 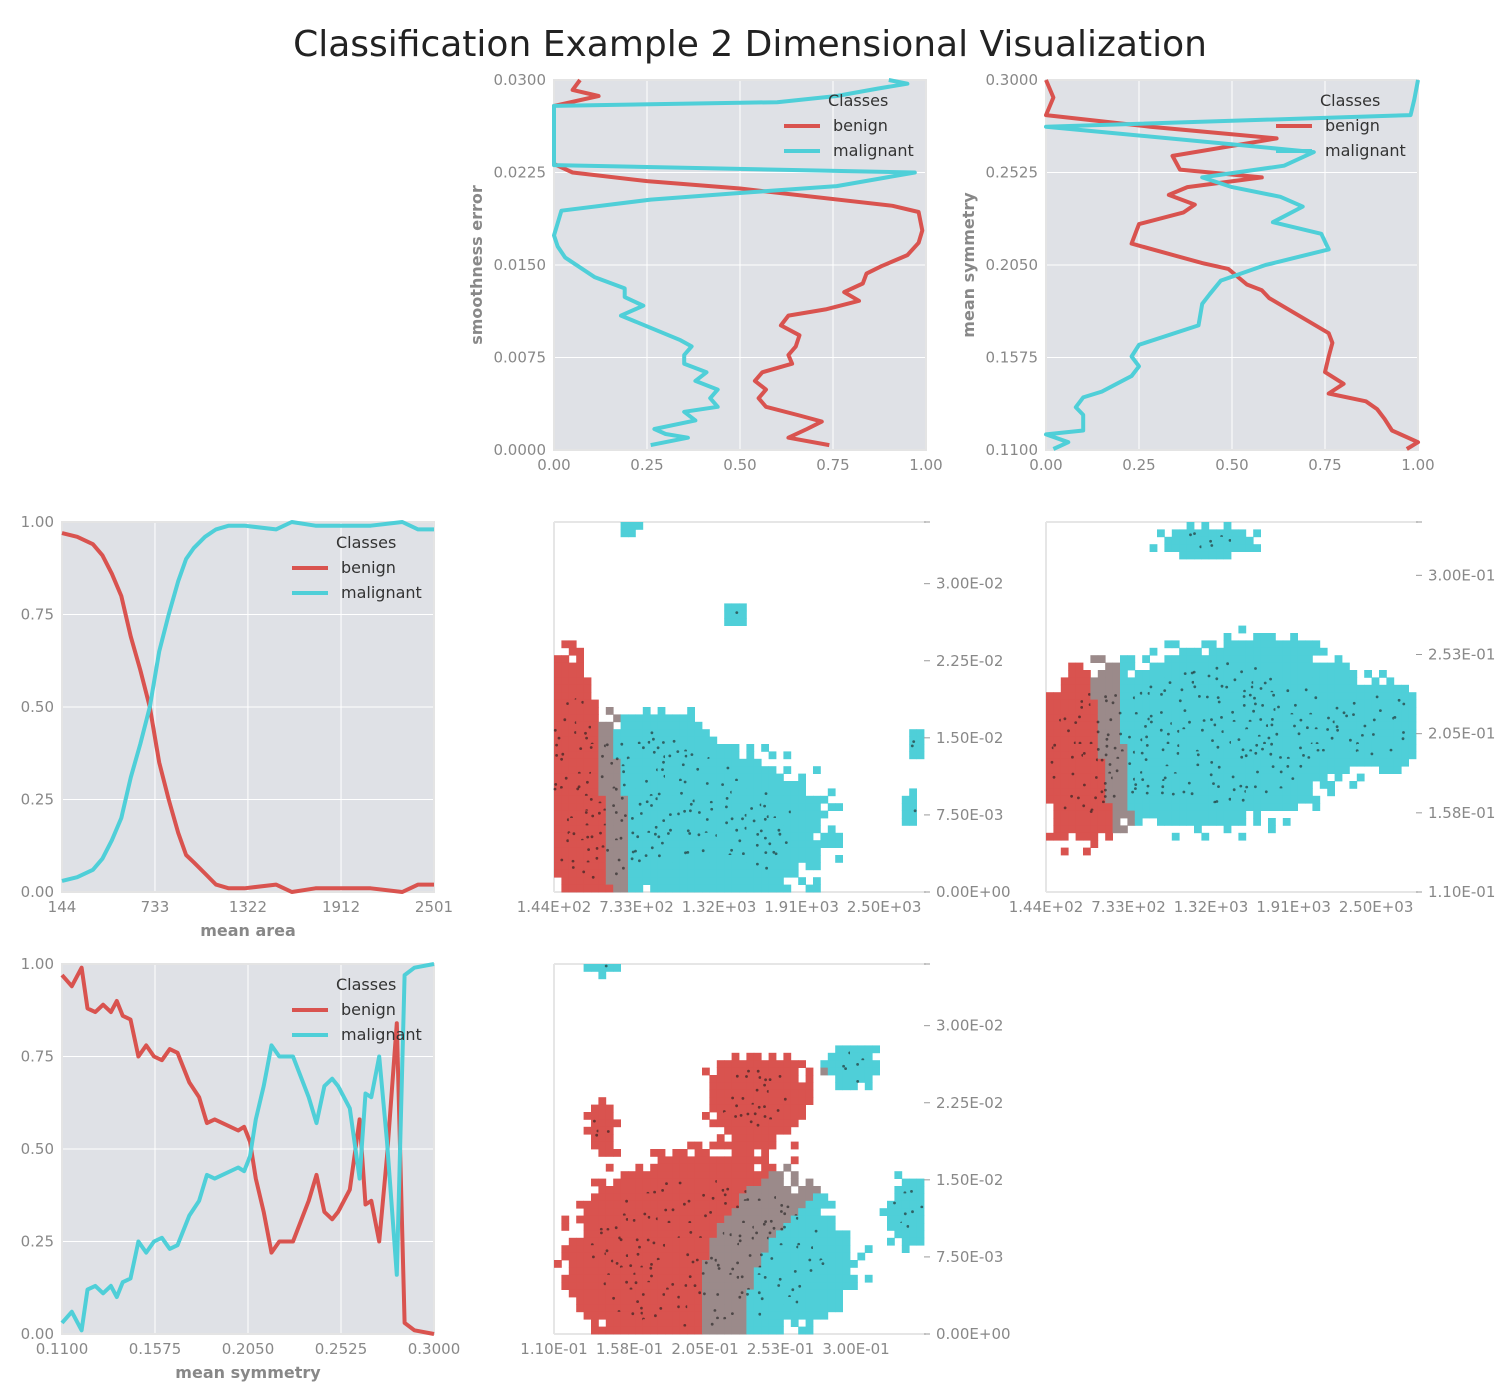 I want to click on y-tick-label: 1.50E-02, so click(x=969, y=1180).